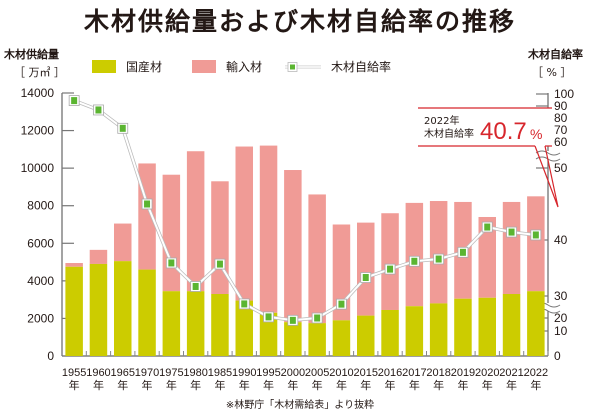  What do you see at coordinates (536, 373) in the screenshot?
I see `x-tick-label: 2022` at bounding box center [536, 373].